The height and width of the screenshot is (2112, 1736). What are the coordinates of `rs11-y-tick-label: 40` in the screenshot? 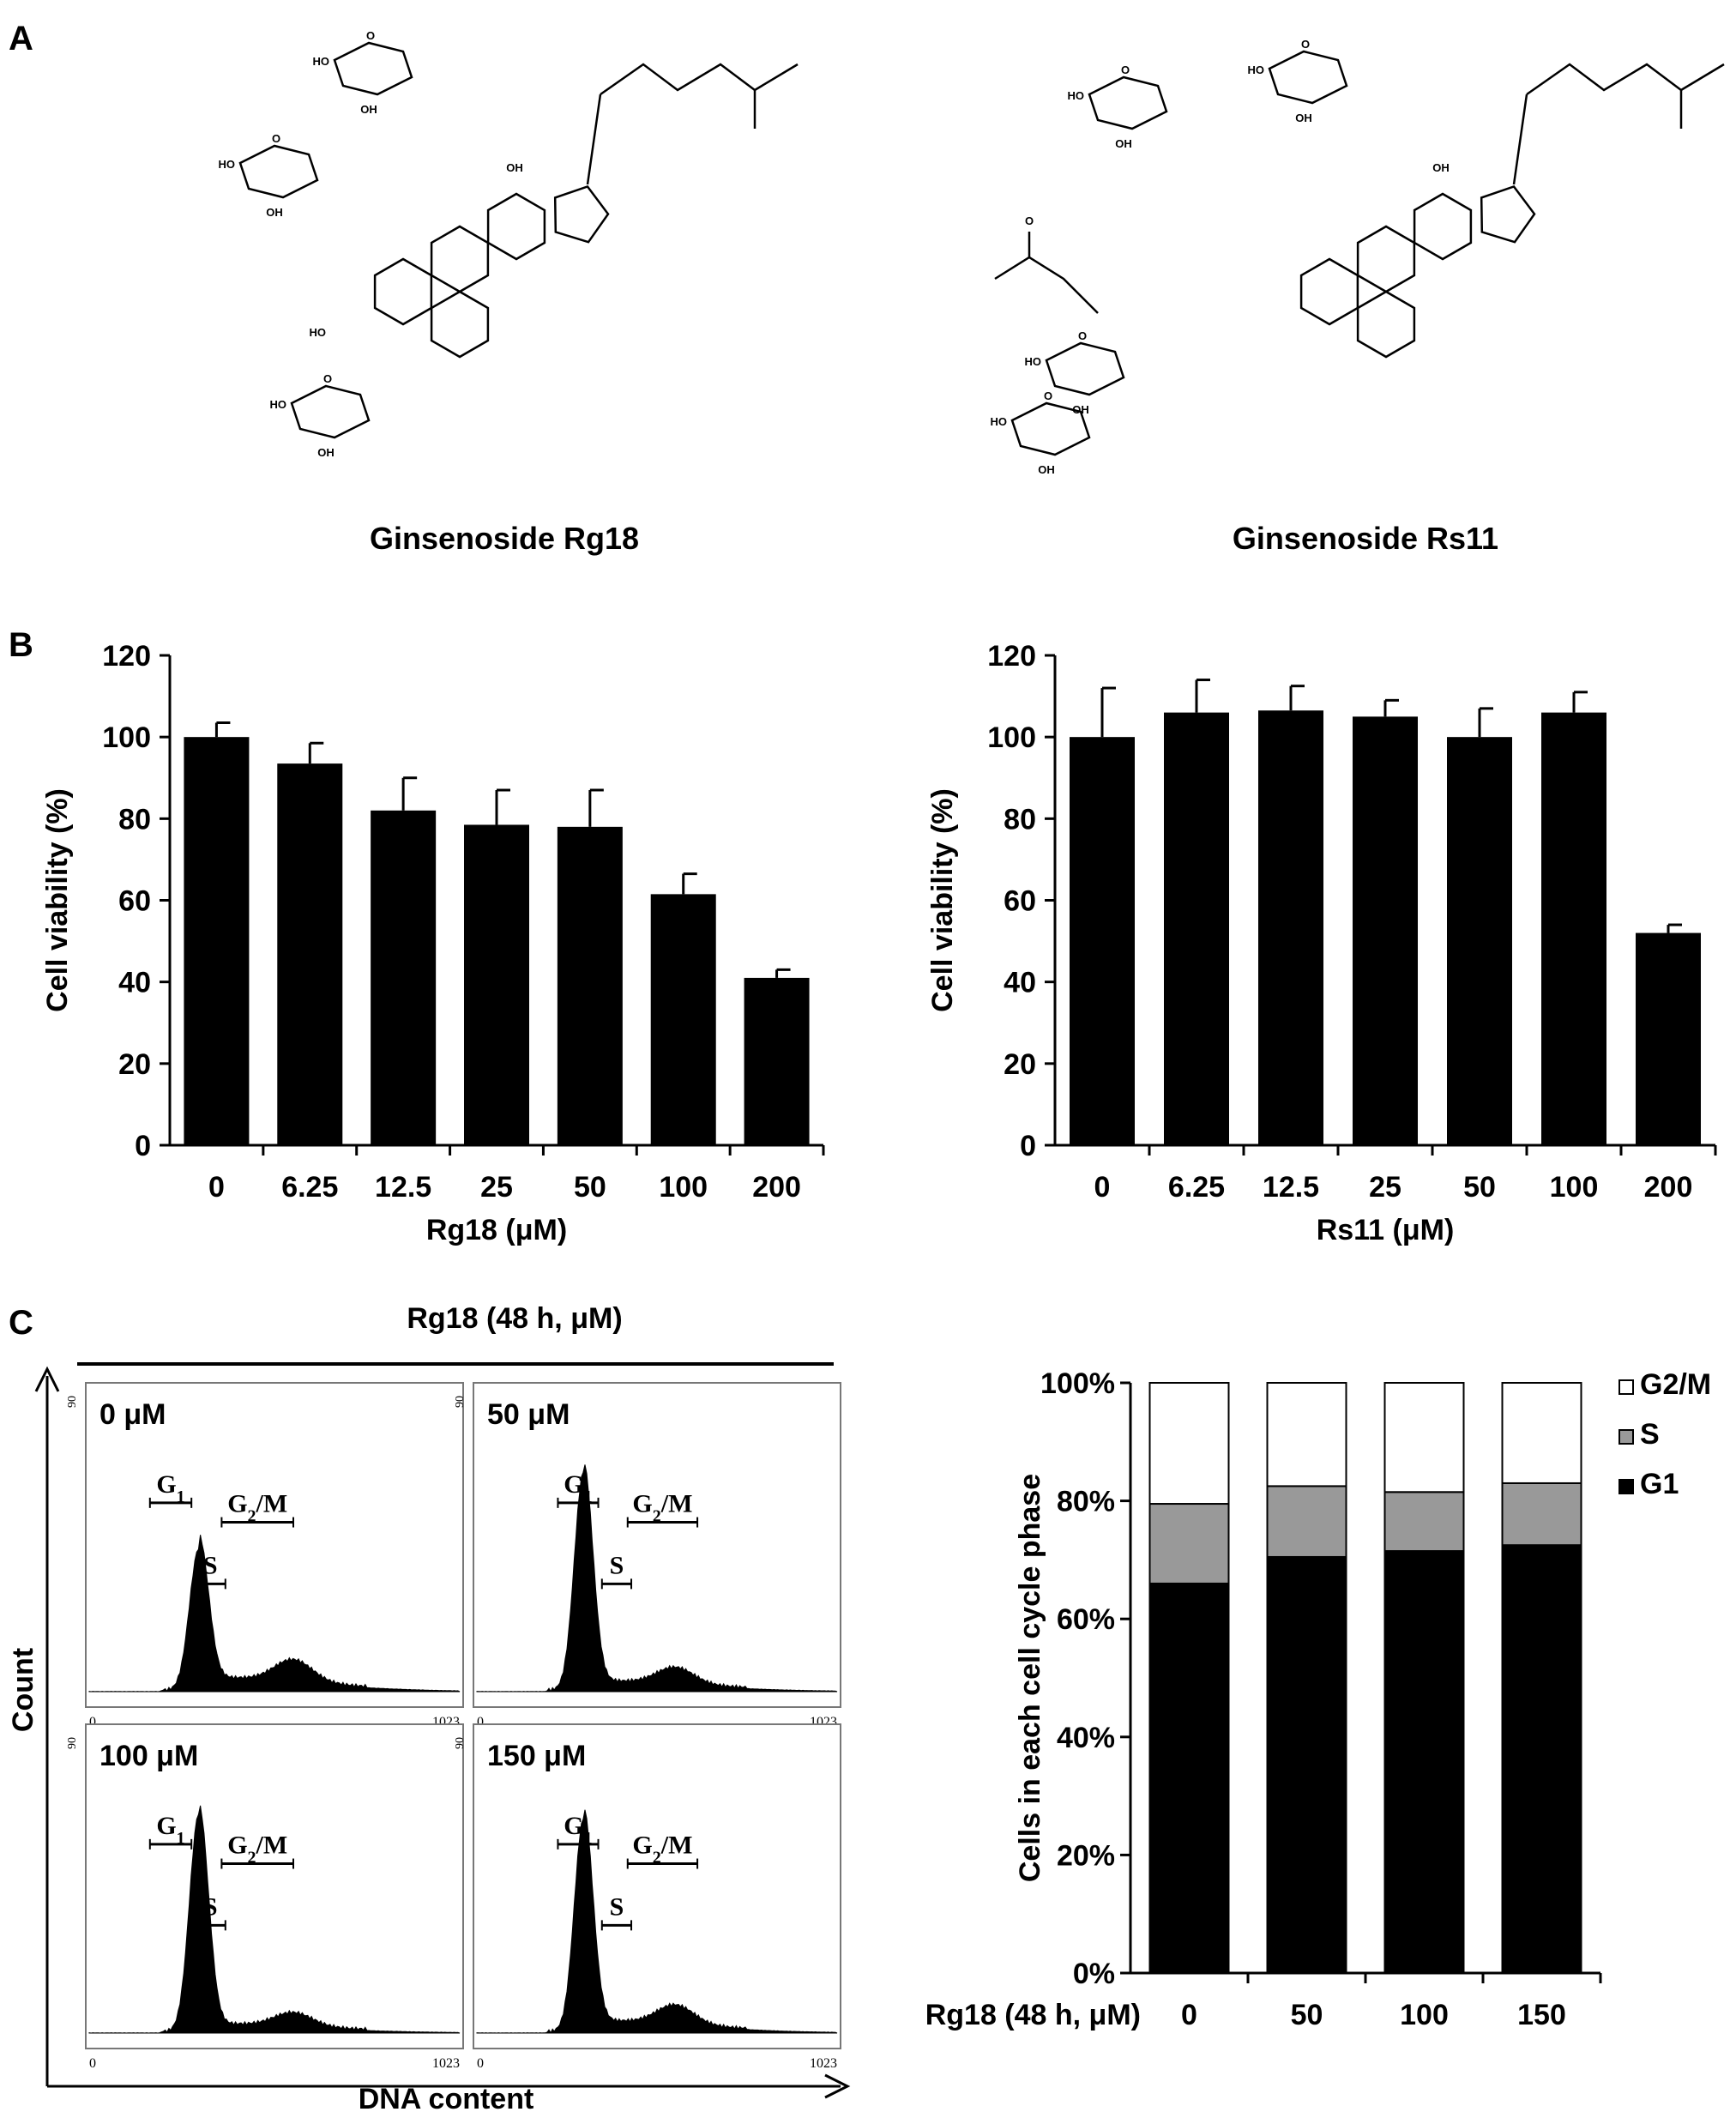 It's located at (1020, 983).